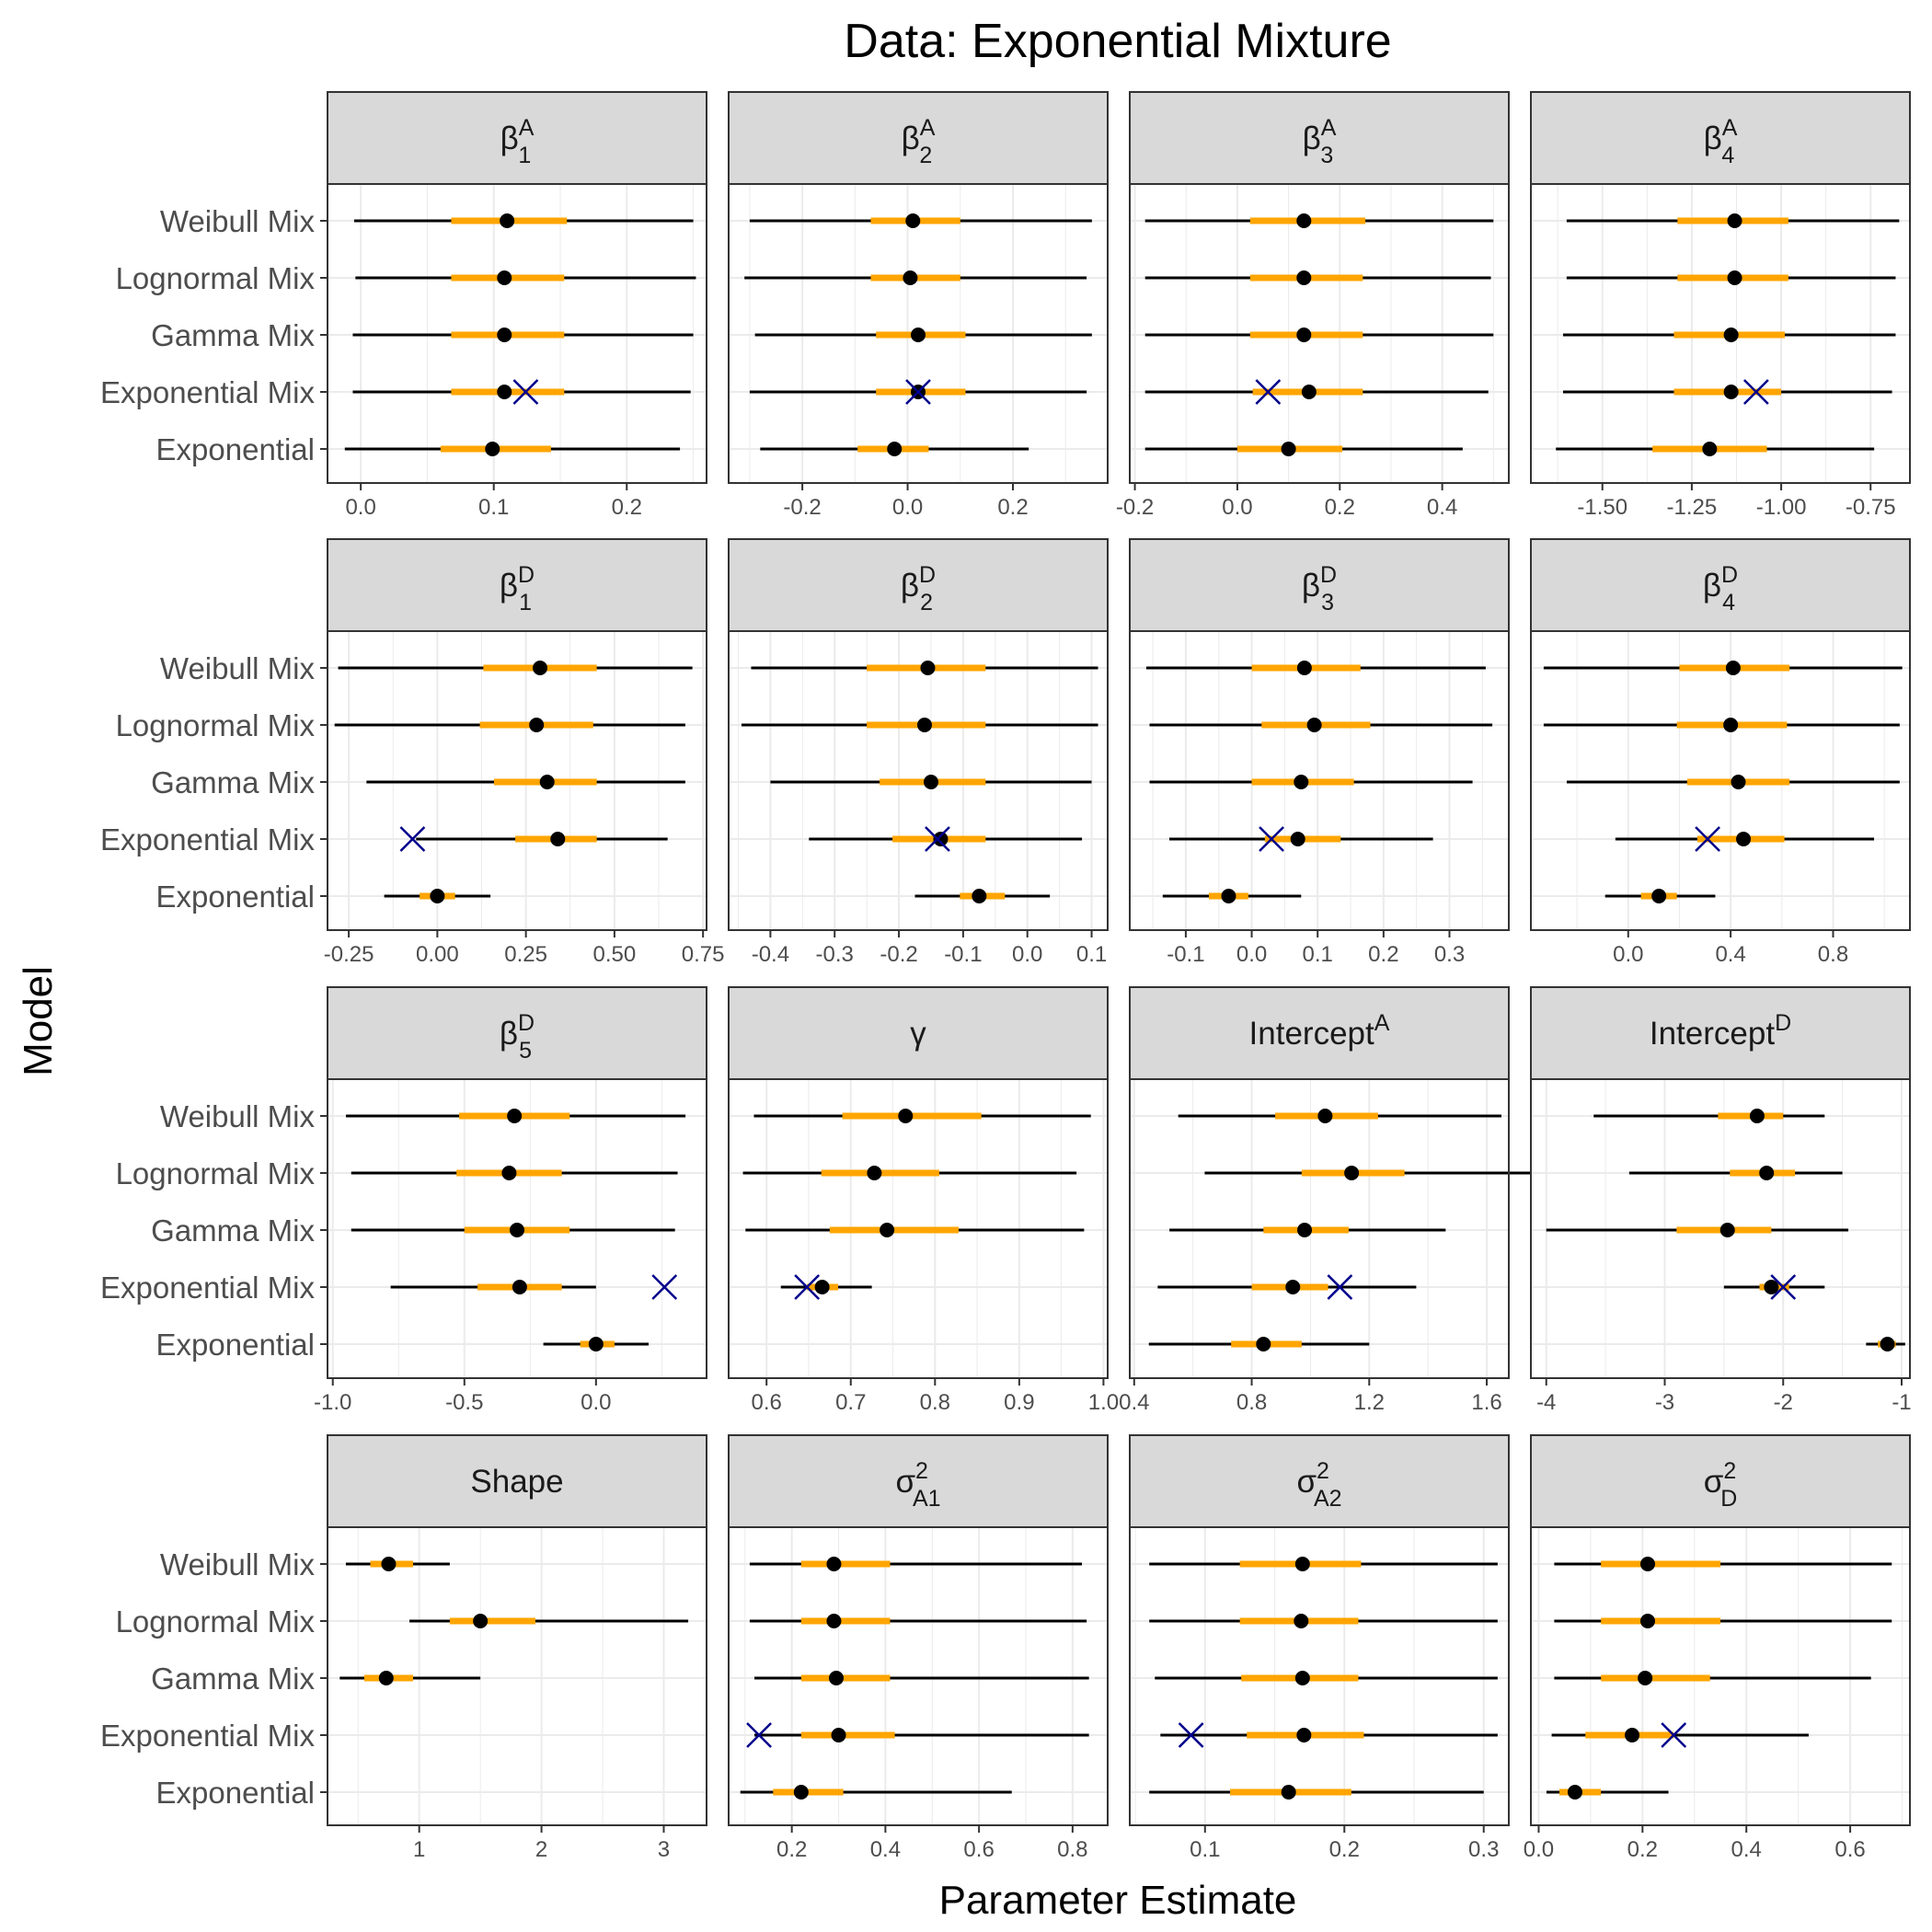 The image size is (1932, 1932). What do you see at coordinates (437, 954) in the screenshot?
I see `x-tick-label: 0.00` at bounding box center [437, 954].